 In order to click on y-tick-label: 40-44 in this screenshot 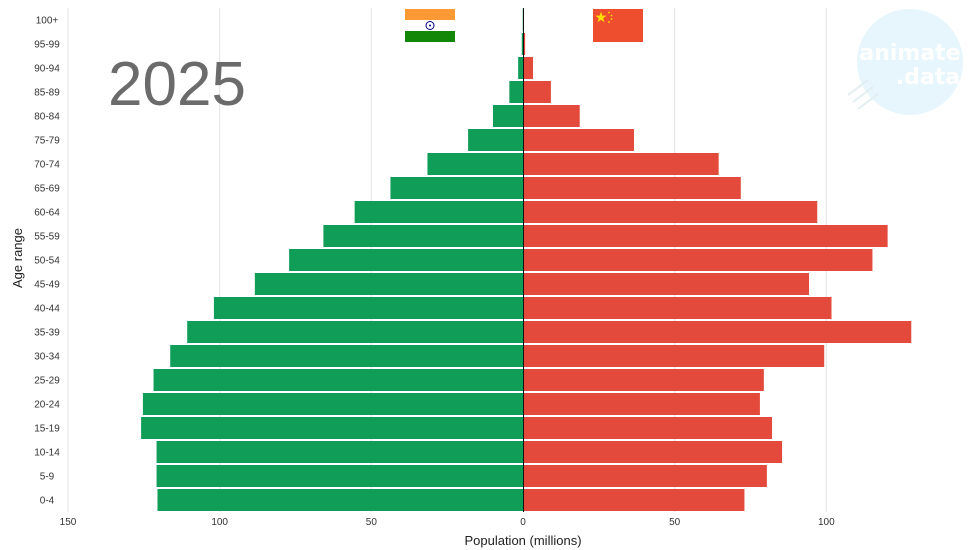, I will do `click(47, 309)`.